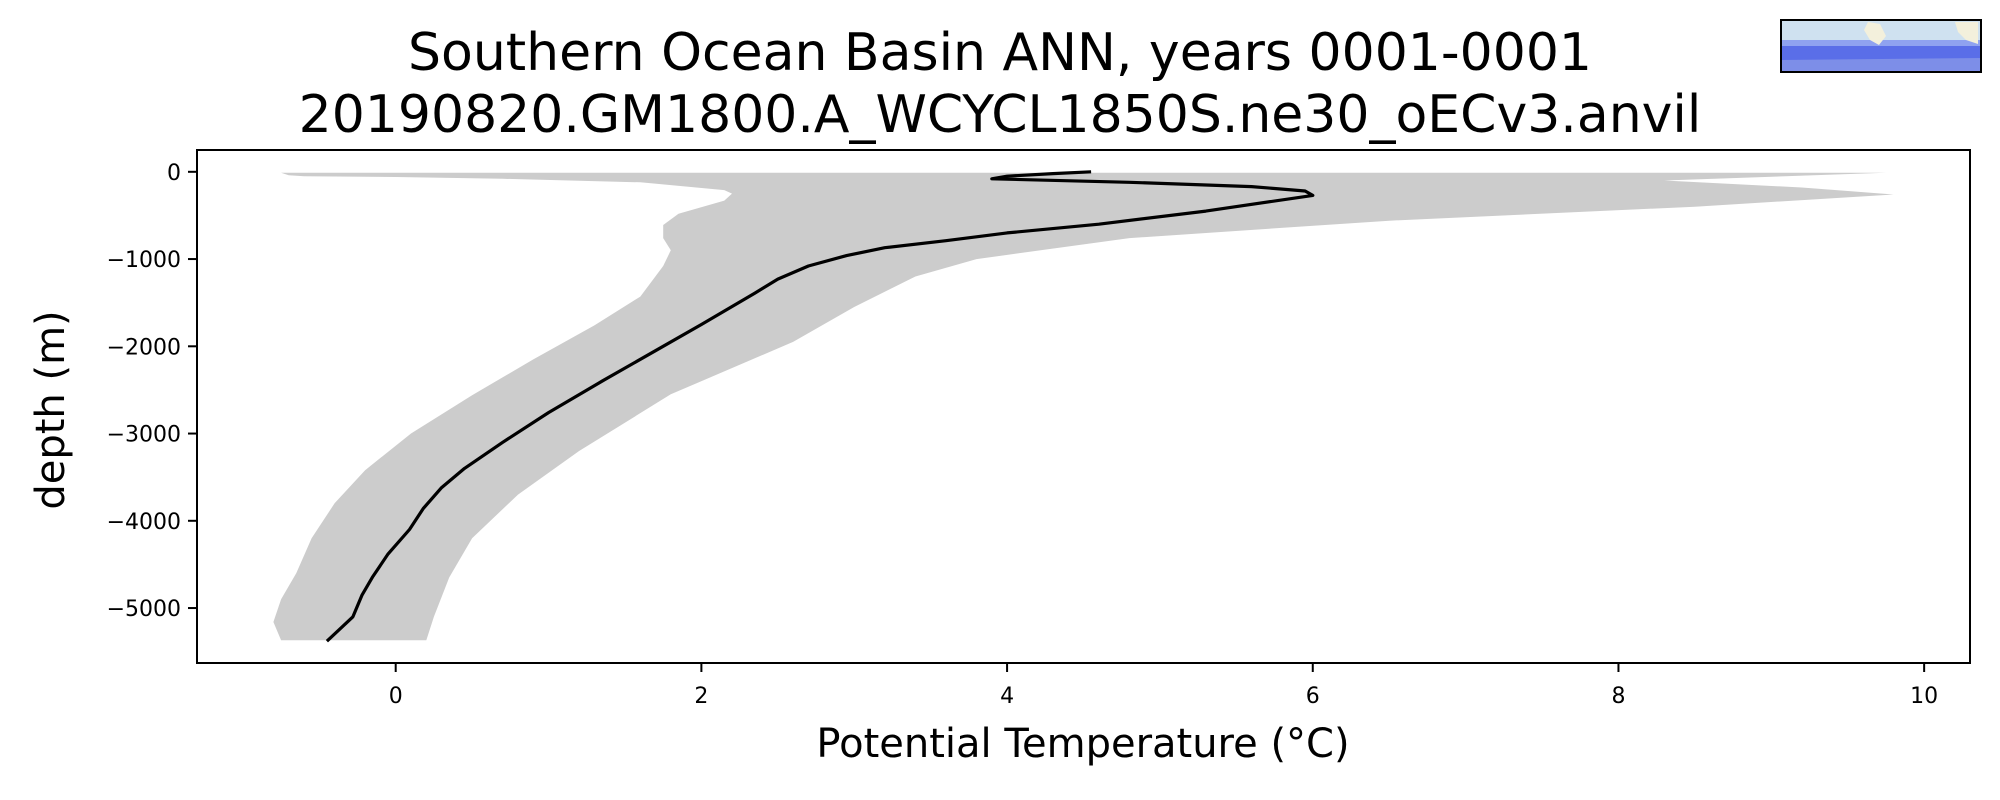 Image resolution: width=2000 pixels, height=800 pixels. Describe the element at coordinates (174, 173) in the screenshot. I see `y-tick-label: 0` at that location.